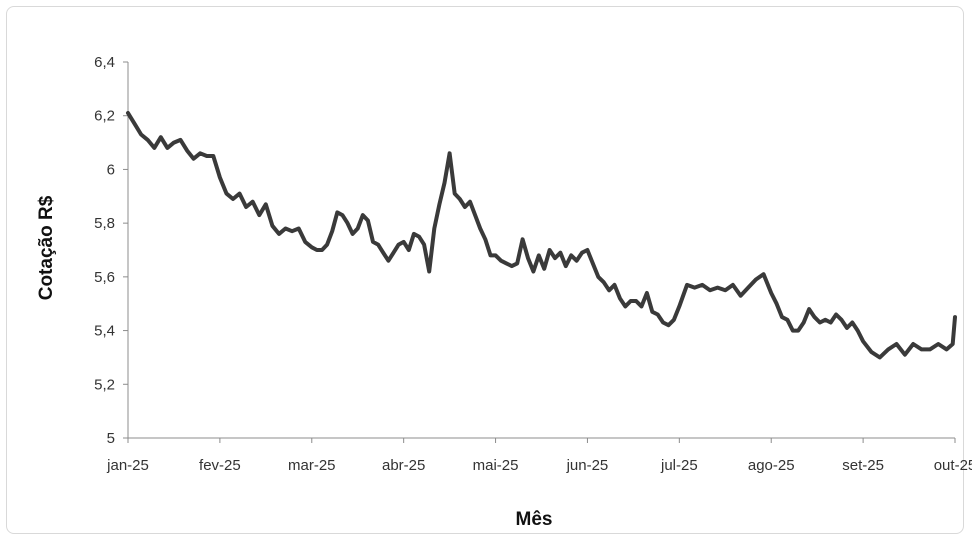 The height and width of the screenshot is (542, 972). What do you see at coordinates (111, 169) in the screenshot?
I see `y-tick-label: 6` at bounding box center [111, 169].